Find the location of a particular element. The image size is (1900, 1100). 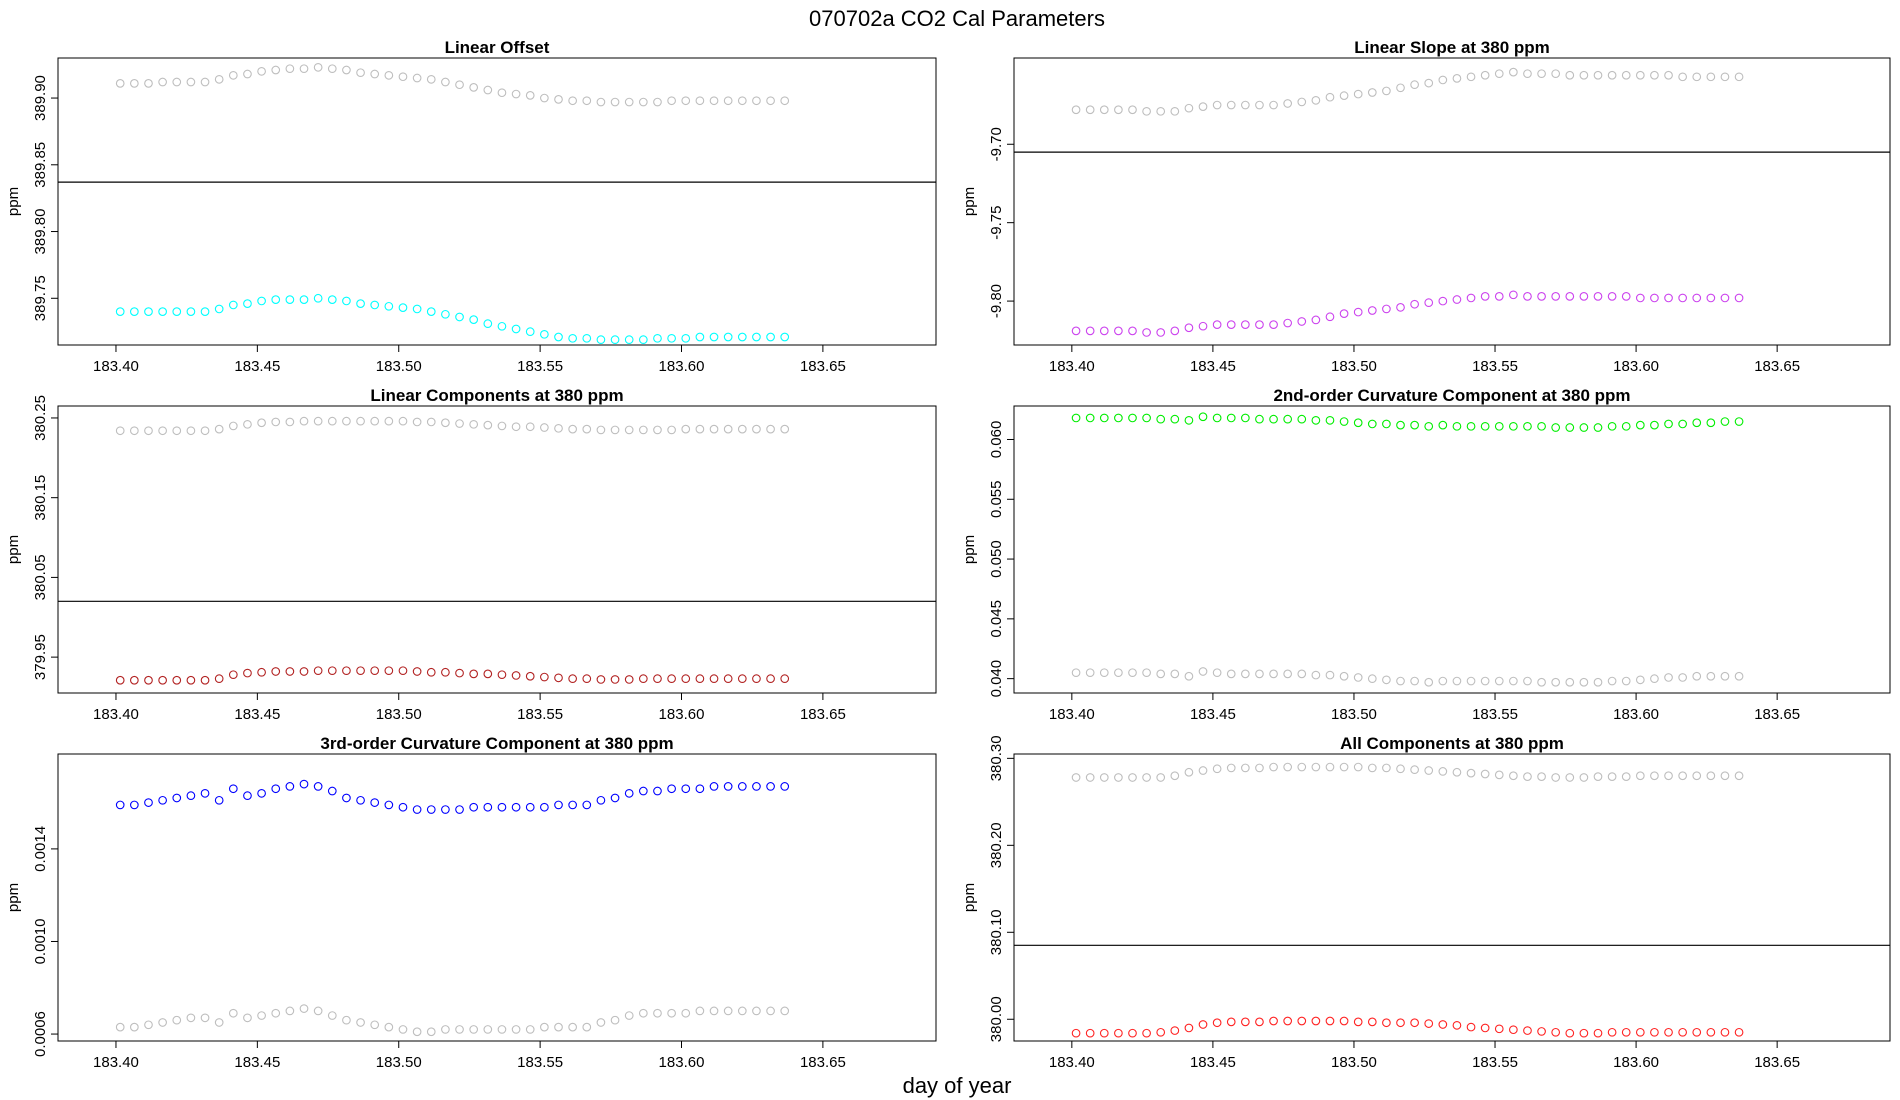

x-tick-label: 183.55 is located at coordinates (1495, 366).